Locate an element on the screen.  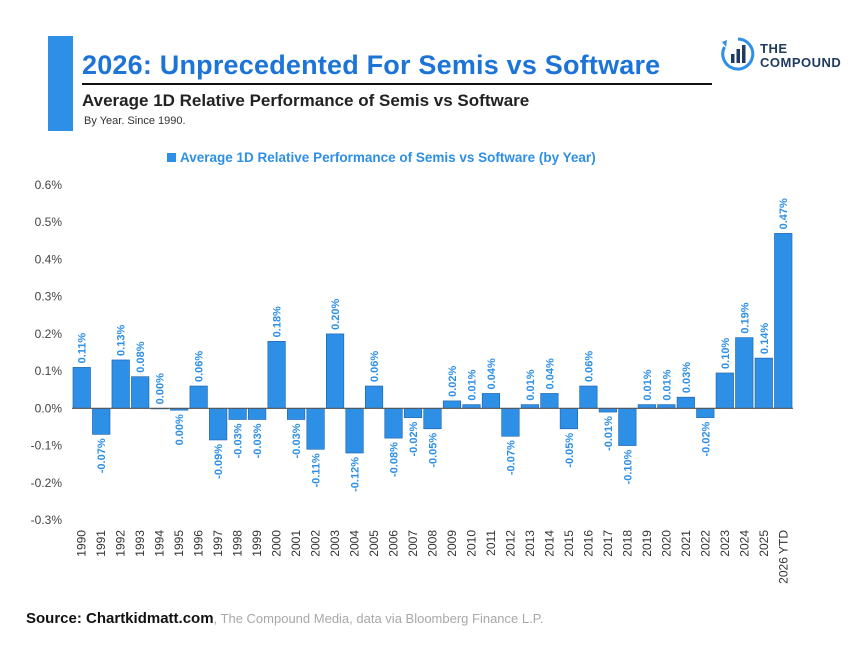
y-tick-label: -0.2% is located at coordinates (47, 483).